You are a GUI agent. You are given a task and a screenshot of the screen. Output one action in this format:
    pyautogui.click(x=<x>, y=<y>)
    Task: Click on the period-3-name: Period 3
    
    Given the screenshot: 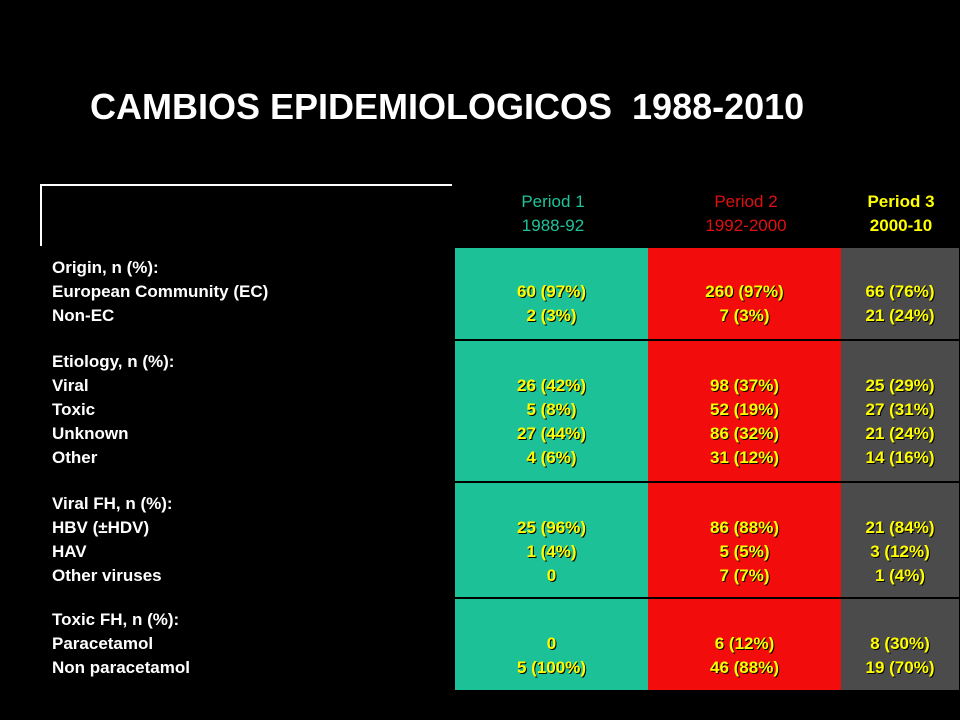 What is the action you would take?
    pyautogui.click(x=901, y=201)
    